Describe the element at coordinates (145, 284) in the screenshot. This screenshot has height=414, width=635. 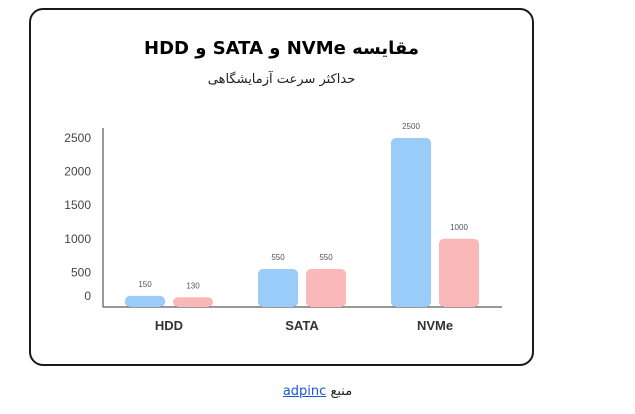
I see `bar-value-label: 150` at that location.